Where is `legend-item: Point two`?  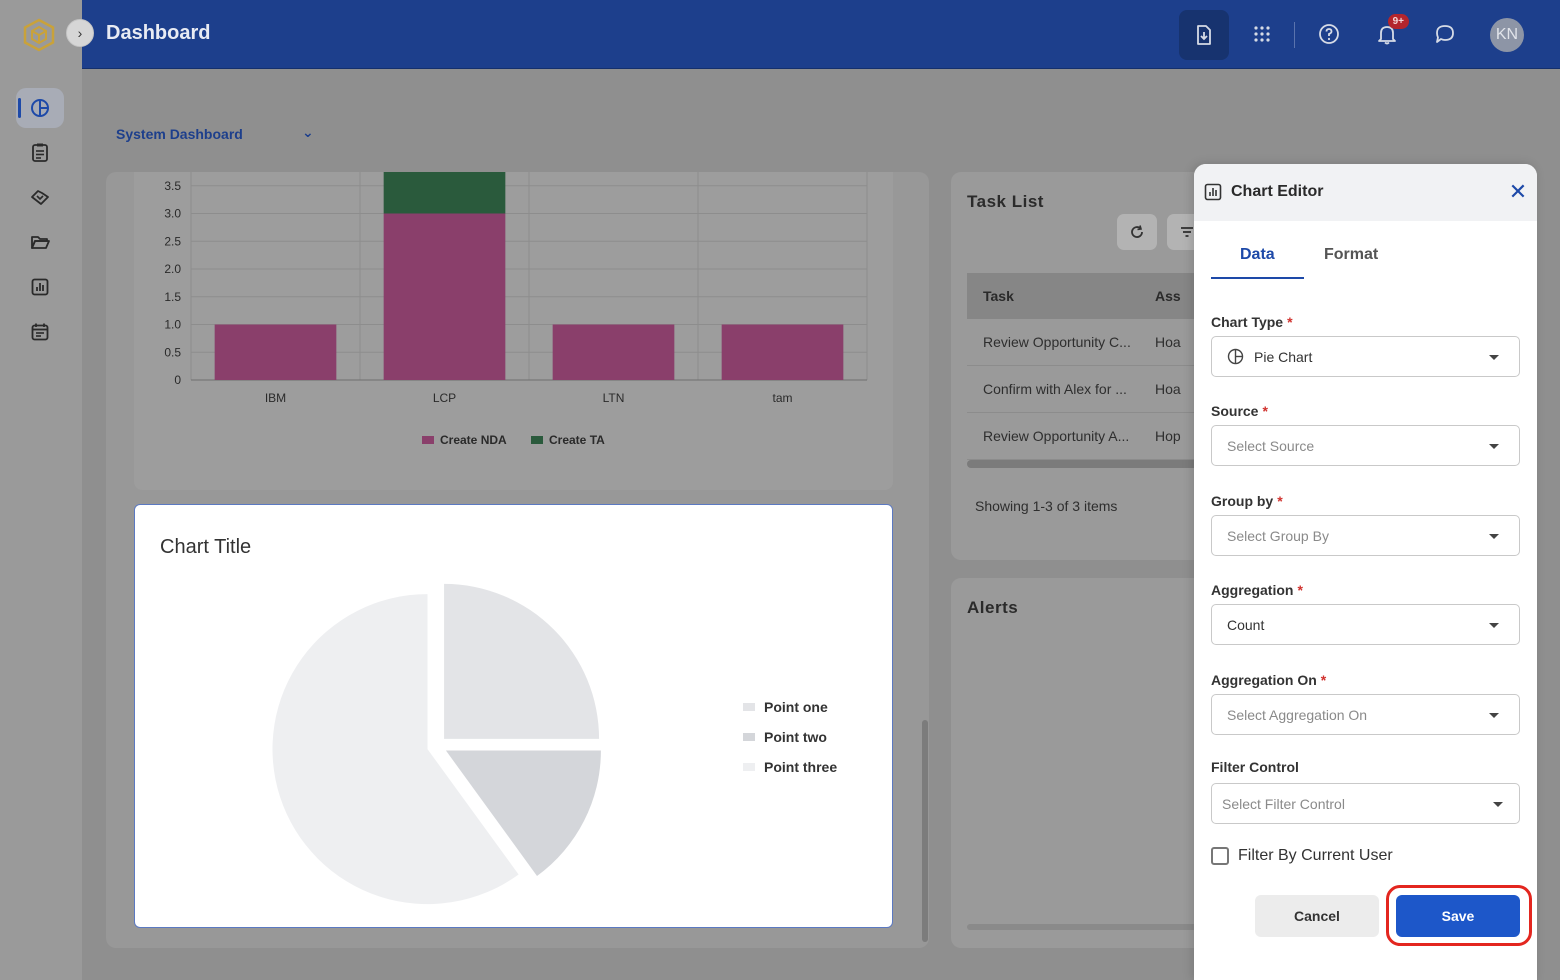
legend-item: Point two is located at coordinates (785, 737).